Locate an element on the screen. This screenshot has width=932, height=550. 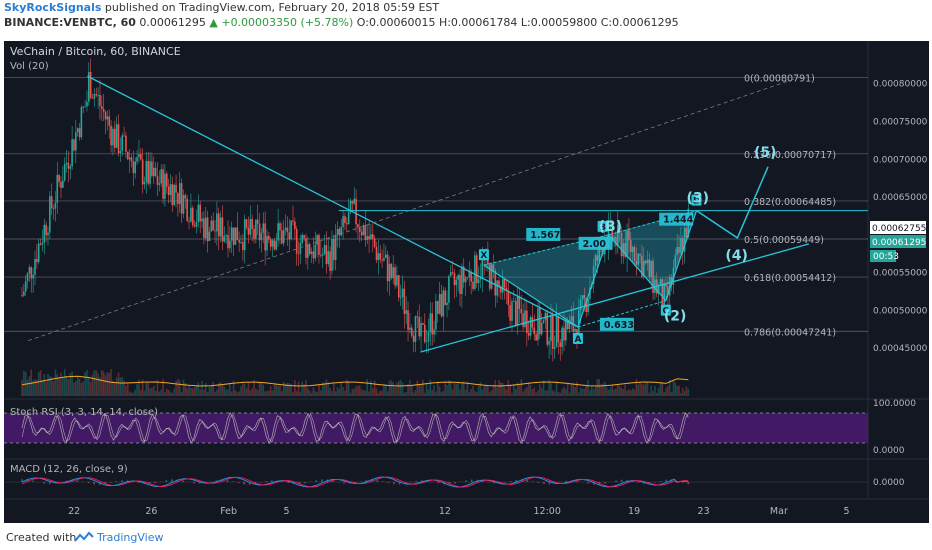
ratio-label: 1.567 is located at coordinates (545, 235).